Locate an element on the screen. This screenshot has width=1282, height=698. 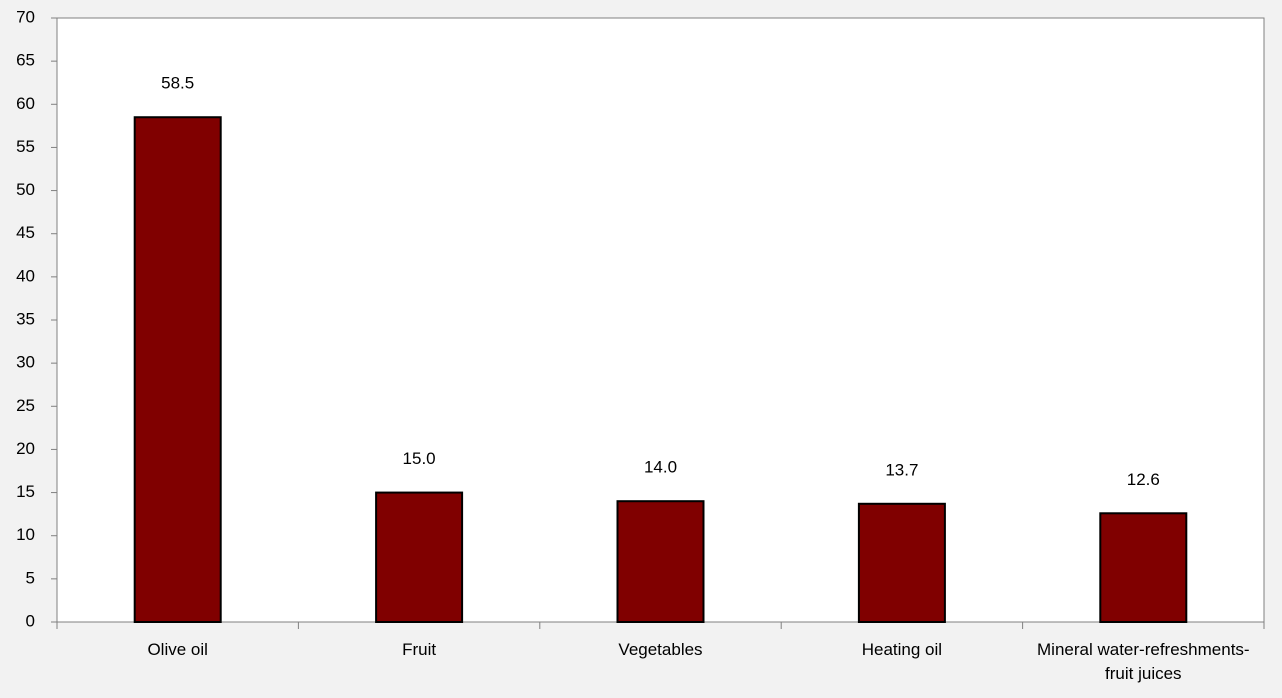
y-tick-label: 45 is located at coordinates (25, 232).